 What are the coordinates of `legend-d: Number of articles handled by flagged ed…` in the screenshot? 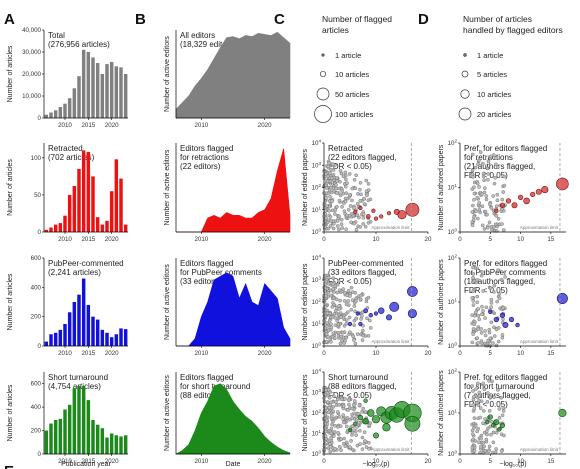 It's located at (513, 66).